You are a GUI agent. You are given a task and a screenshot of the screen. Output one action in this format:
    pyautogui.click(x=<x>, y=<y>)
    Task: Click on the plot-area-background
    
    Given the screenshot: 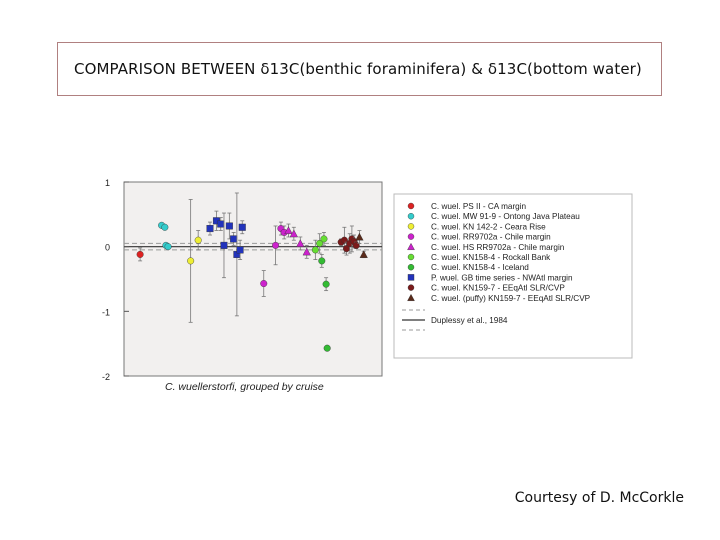 What is the action you would take?
    pyautogui.click(x=253, y=279)
    